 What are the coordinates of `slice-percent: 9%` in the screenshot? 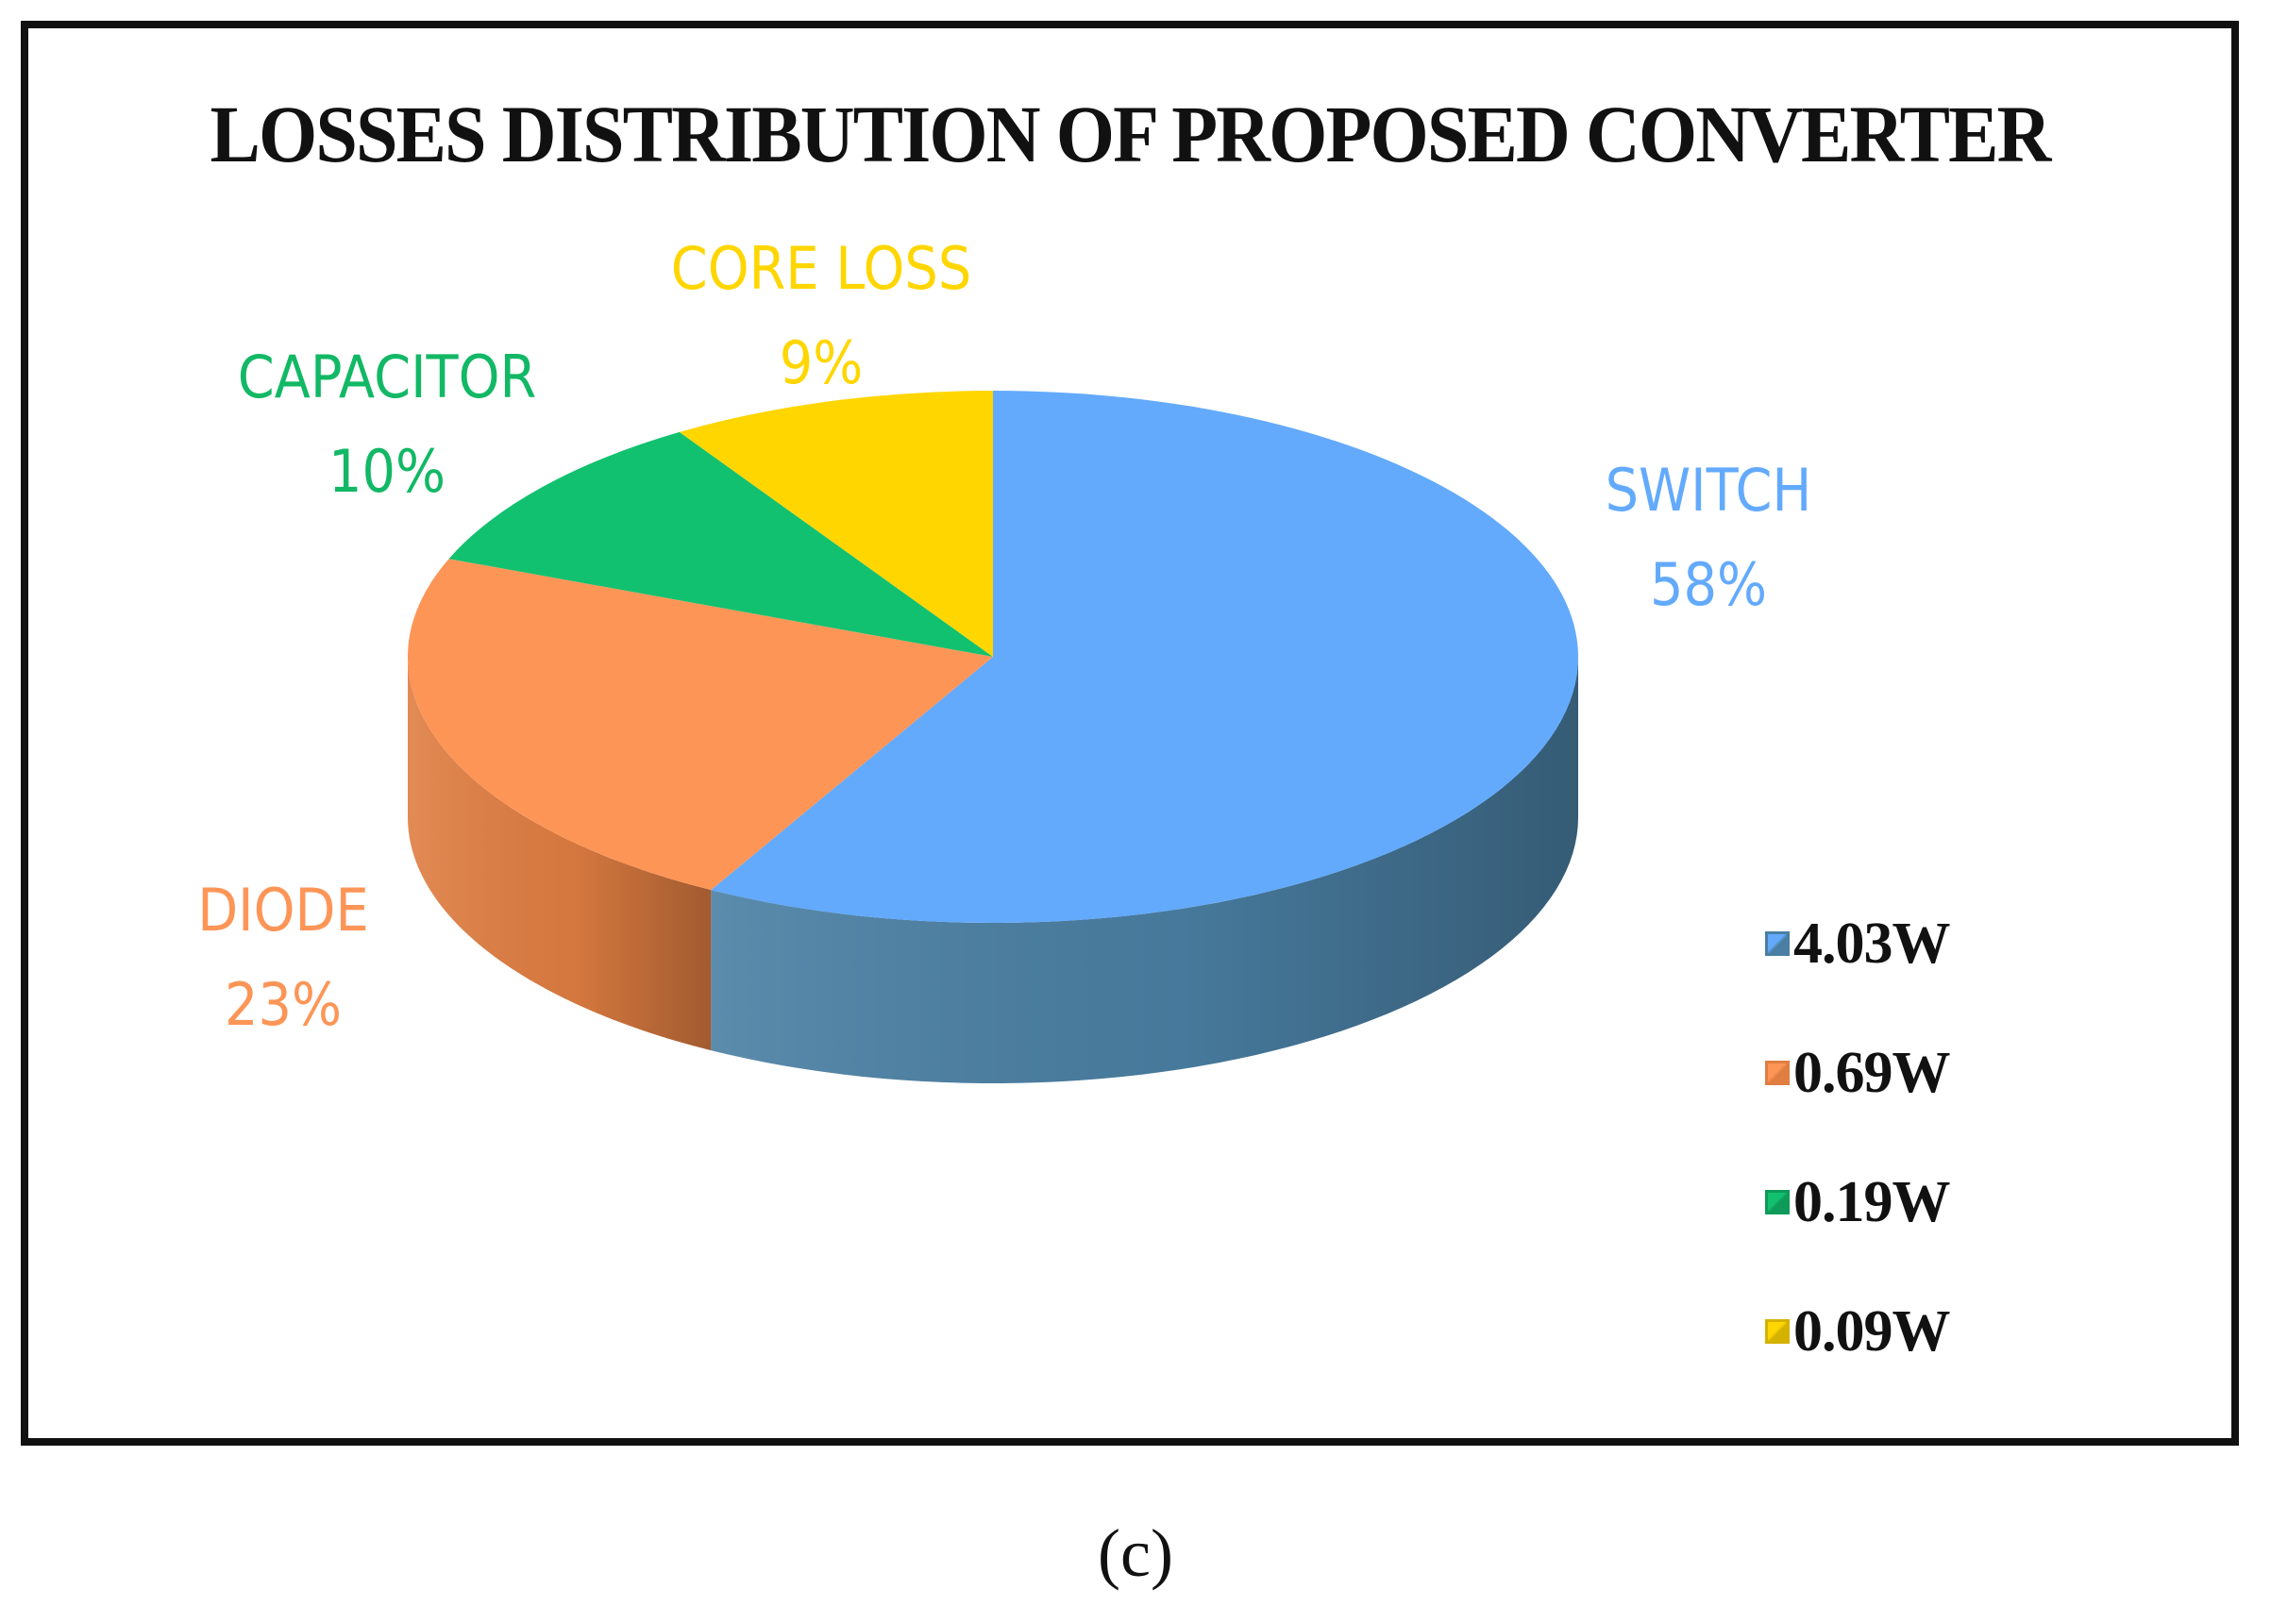 It's located at (821, 362).